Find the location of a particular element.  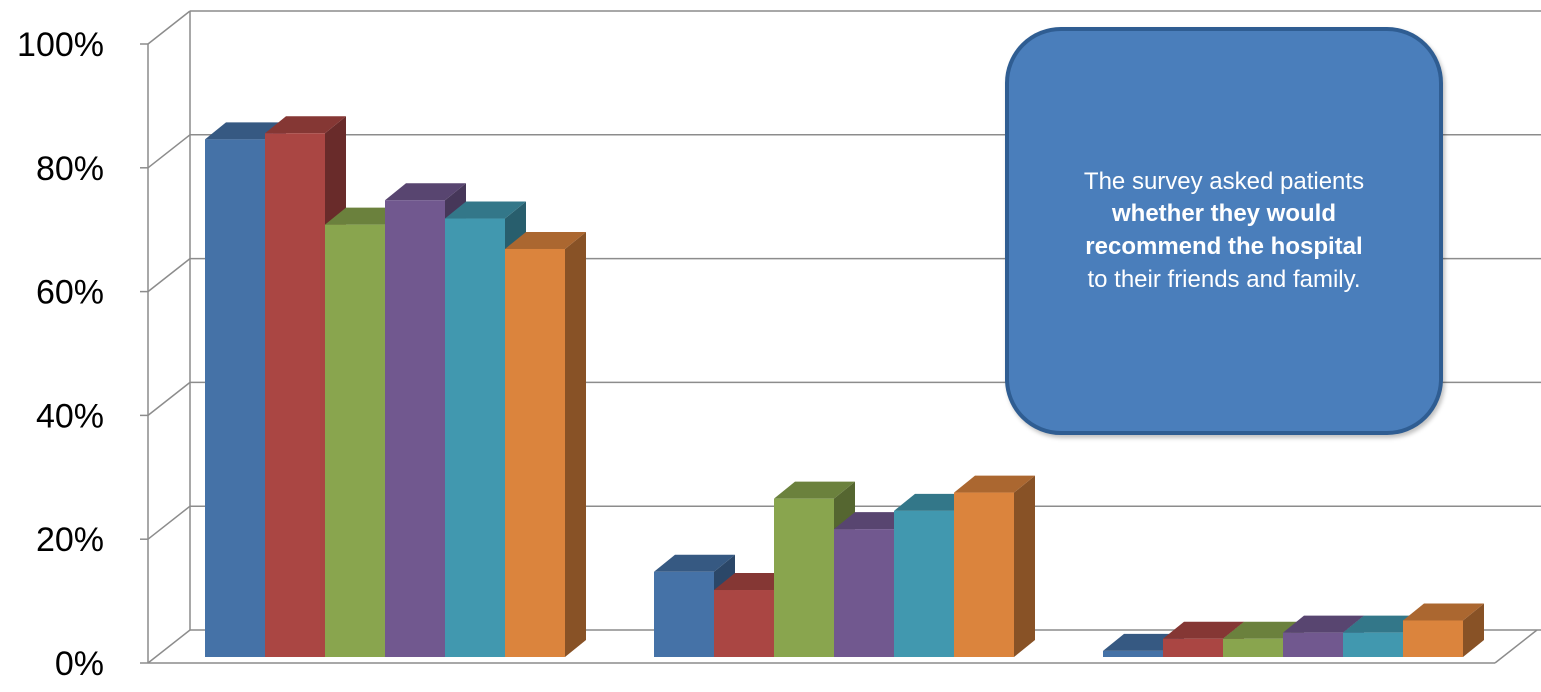

y-tick-label: 0% is located at coordinates (79, 664).